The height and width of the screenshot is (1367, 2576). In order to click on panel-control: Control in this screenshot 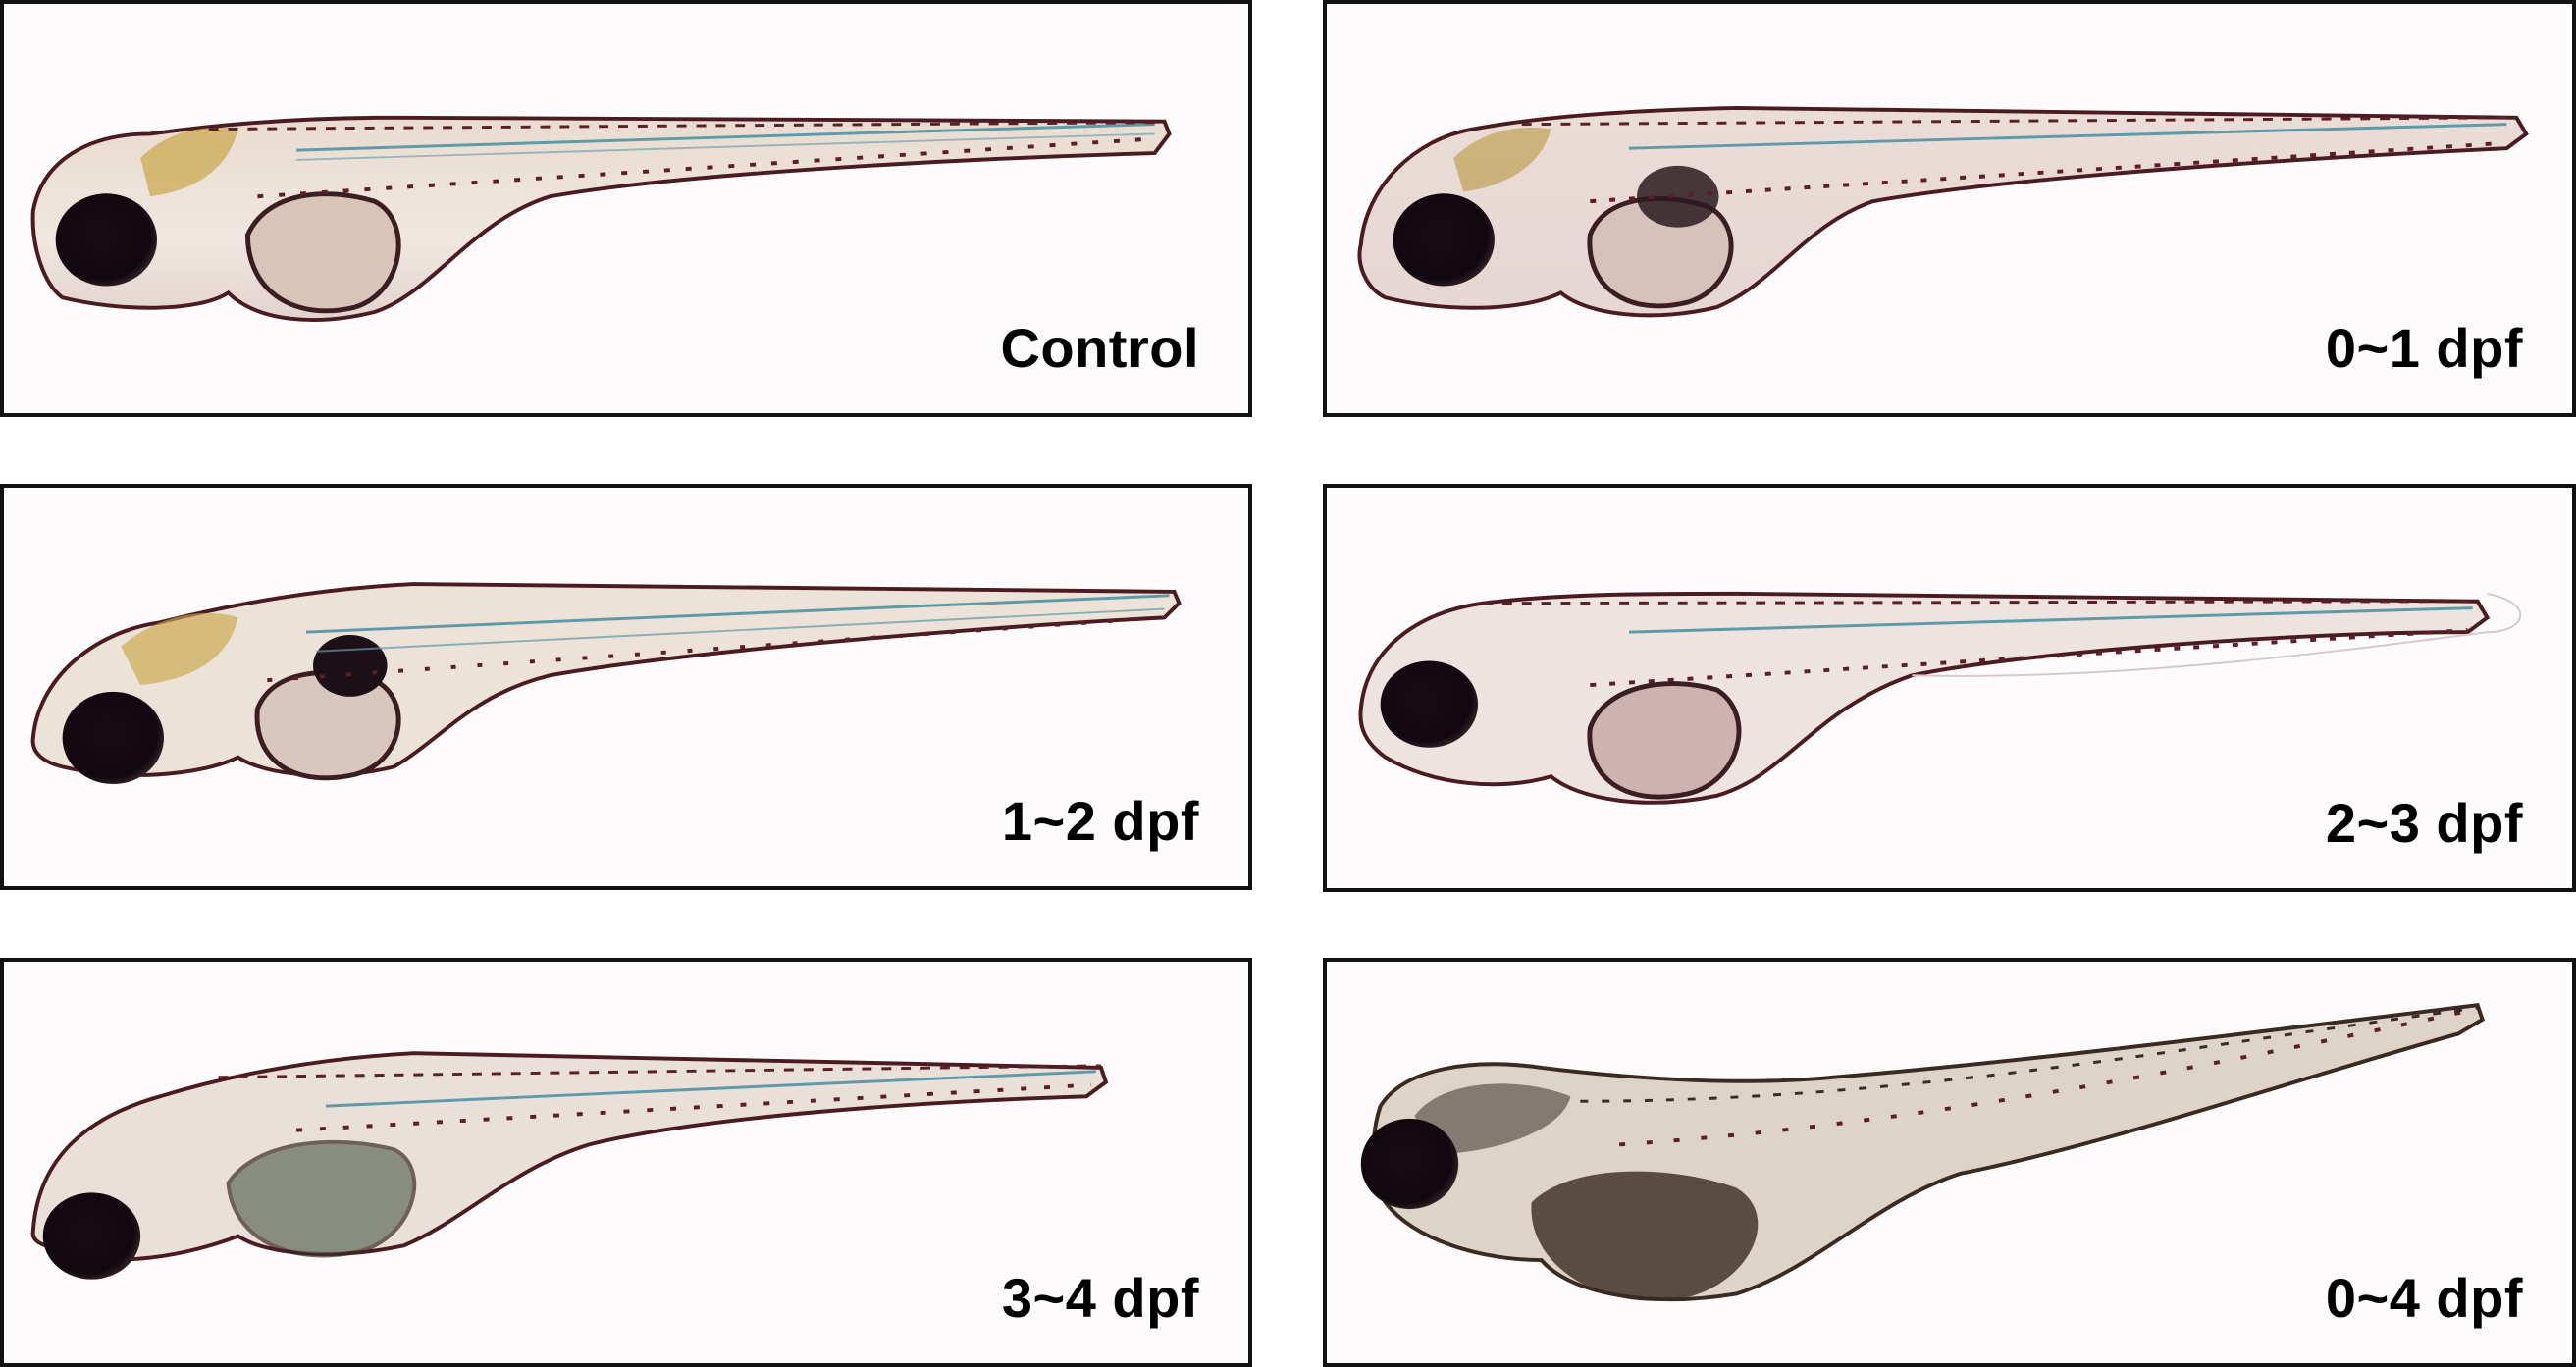, I will do `click(626, 208)`.